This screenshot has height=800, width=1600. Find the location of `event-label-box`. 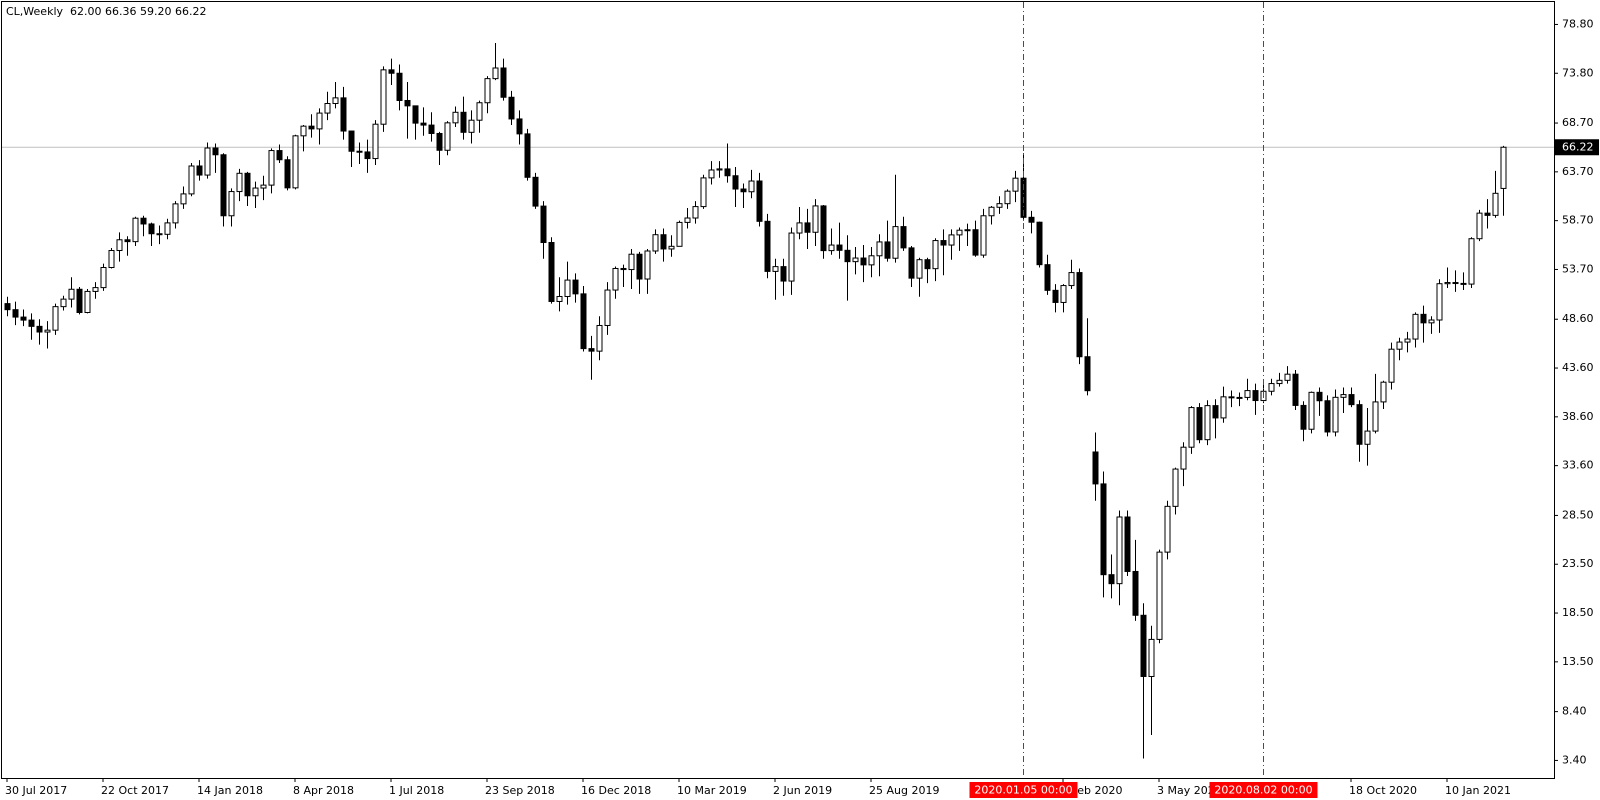

event-label-box is located at coordinates (1263, 790).